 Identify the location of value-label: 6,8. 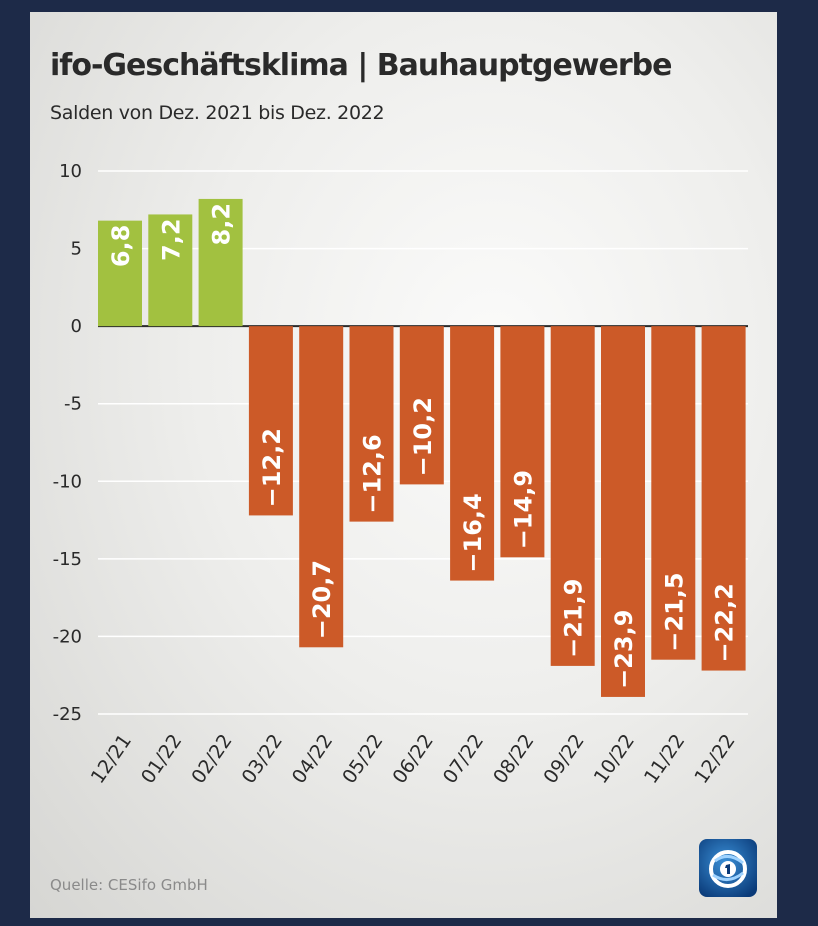
(121, 246).